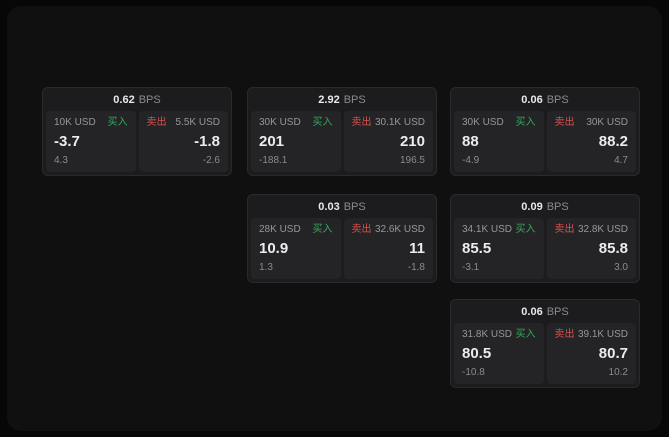 The image size is (669, 437). Describe the element at coordinates (499, 141) in the screenshot. I see `buy-panel: 30K USD 买入 88 -4.9` at that location.